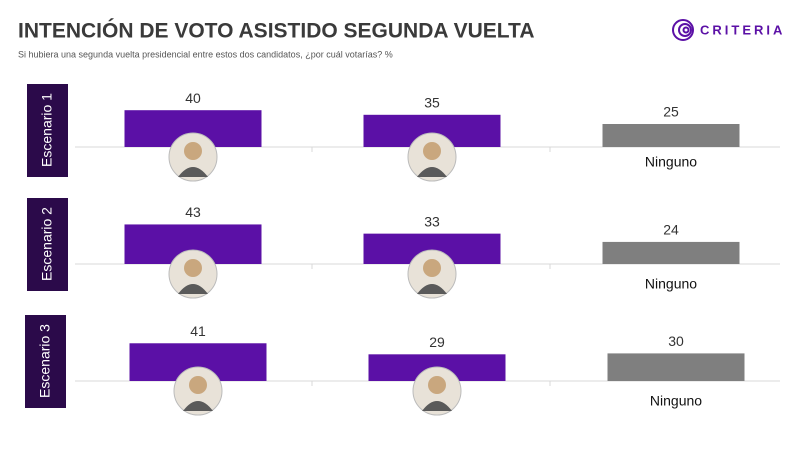 The image size is (800, 450). Describe the element at coordinates (198, 331) in the screenshot. I see `value-label: 41` at that location.